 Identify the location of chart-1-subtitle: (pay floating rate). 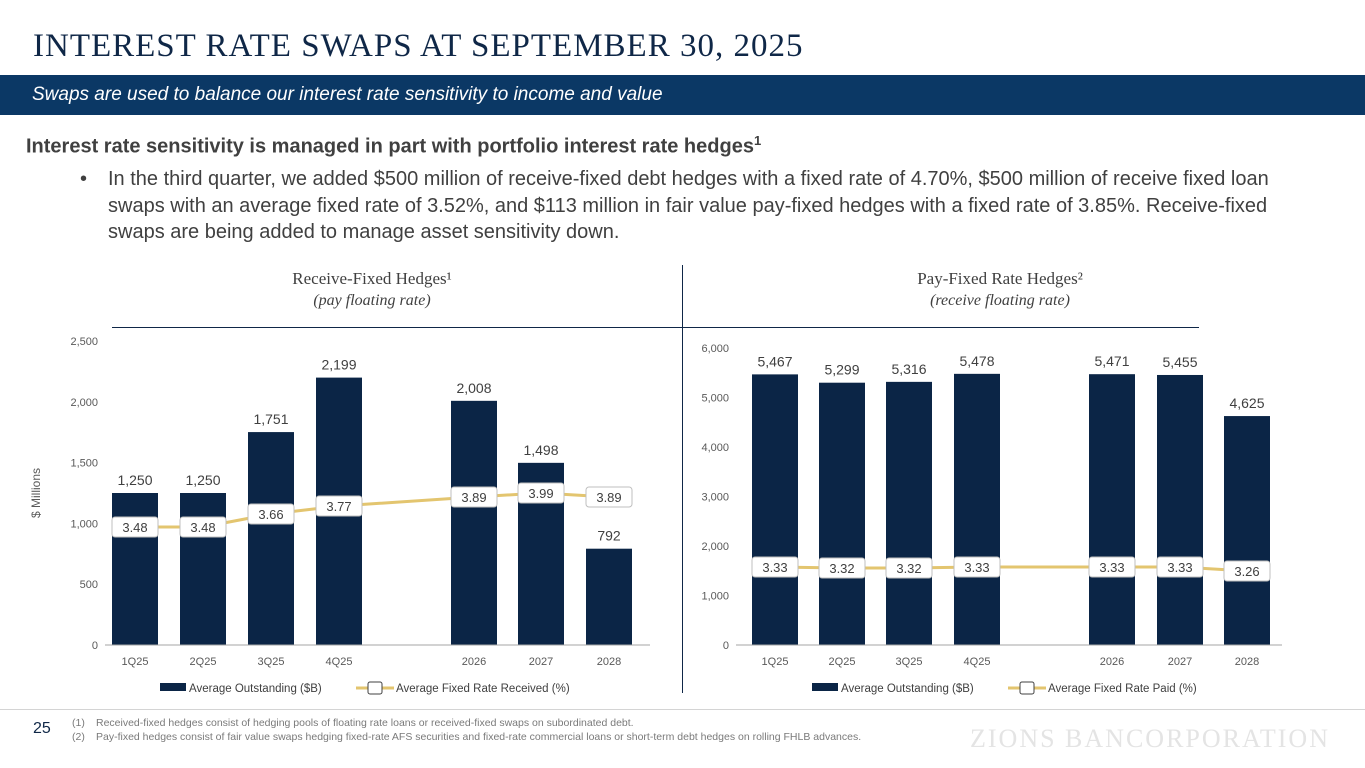
(372, 300).